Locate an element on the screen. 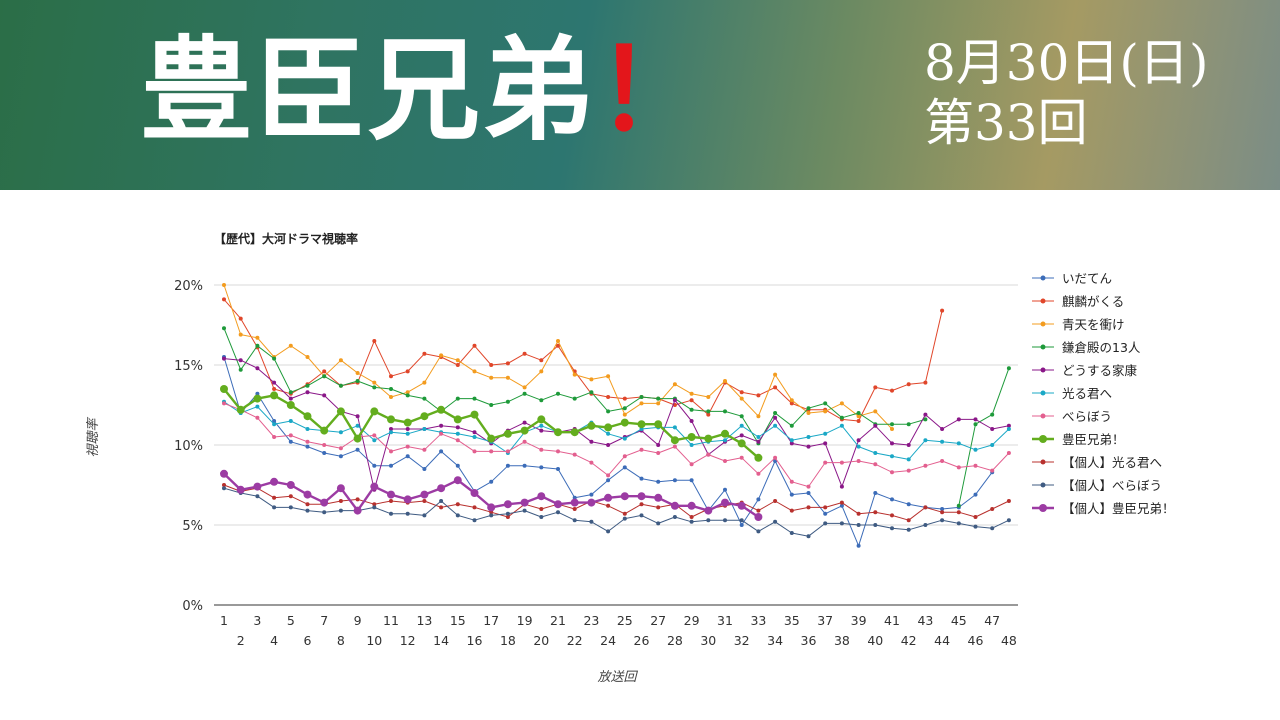 This screenshot has height=720, width=1280. legend-swatch-dot is located at coordinates (1043, 346).